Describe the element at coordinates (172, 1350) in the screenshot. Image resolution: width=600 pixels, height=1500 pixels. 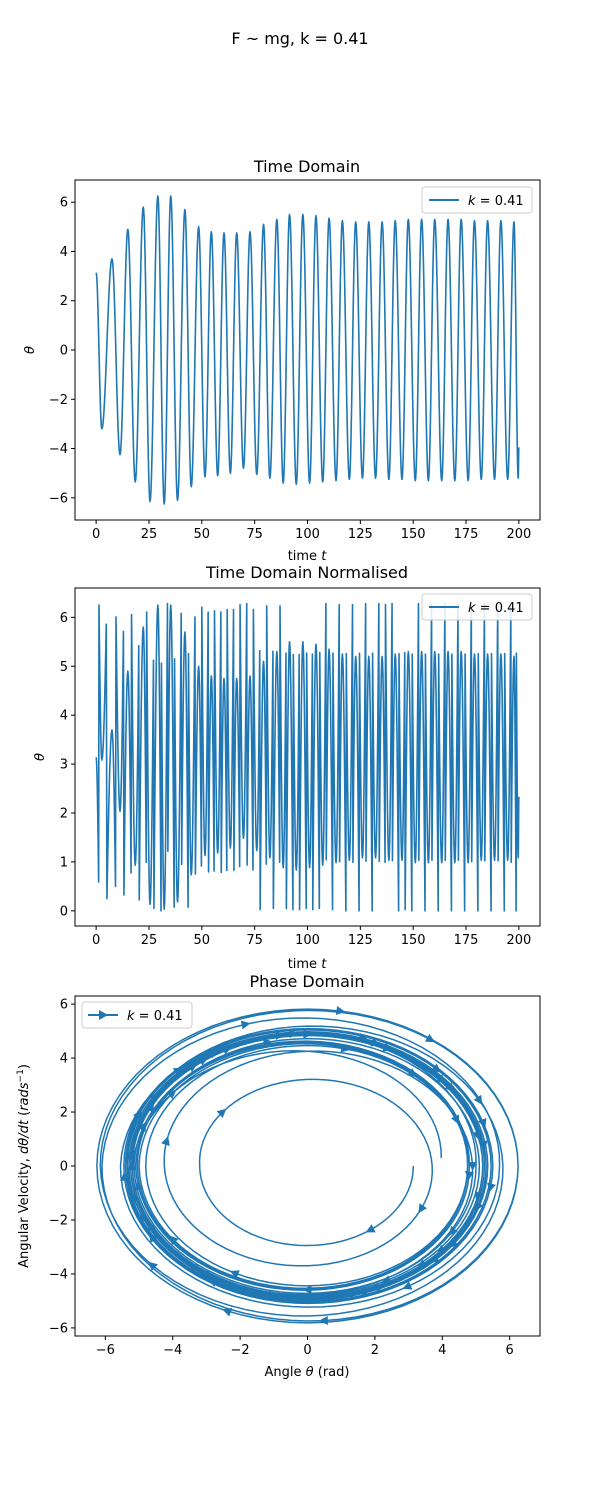
I see `x-tick-label: −4` at that location.